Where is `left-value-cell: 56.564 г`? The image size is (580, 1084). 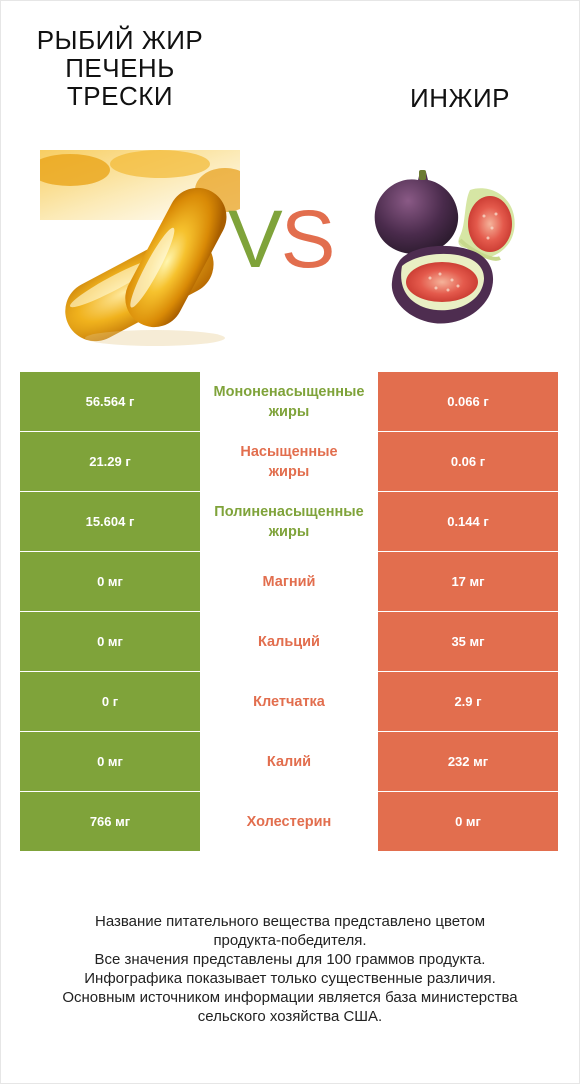
left-value-cell: 56.564 г is located at coordinates (110, 401).